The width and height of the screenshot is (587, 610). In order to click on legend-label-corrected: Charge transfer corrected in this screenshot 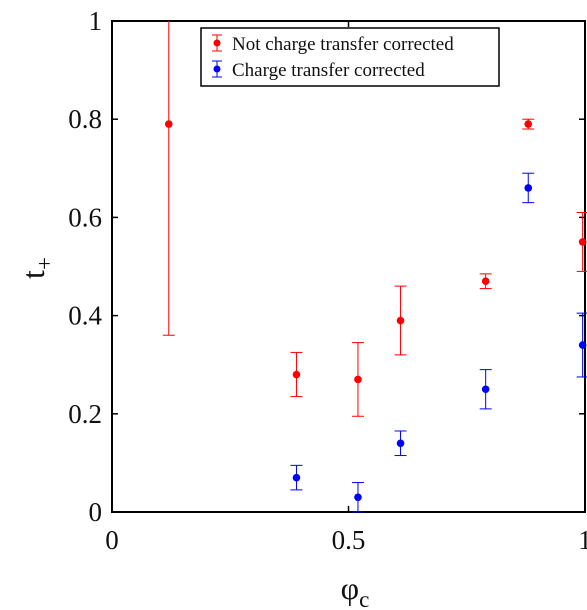, I will do `click(328, 70)`.